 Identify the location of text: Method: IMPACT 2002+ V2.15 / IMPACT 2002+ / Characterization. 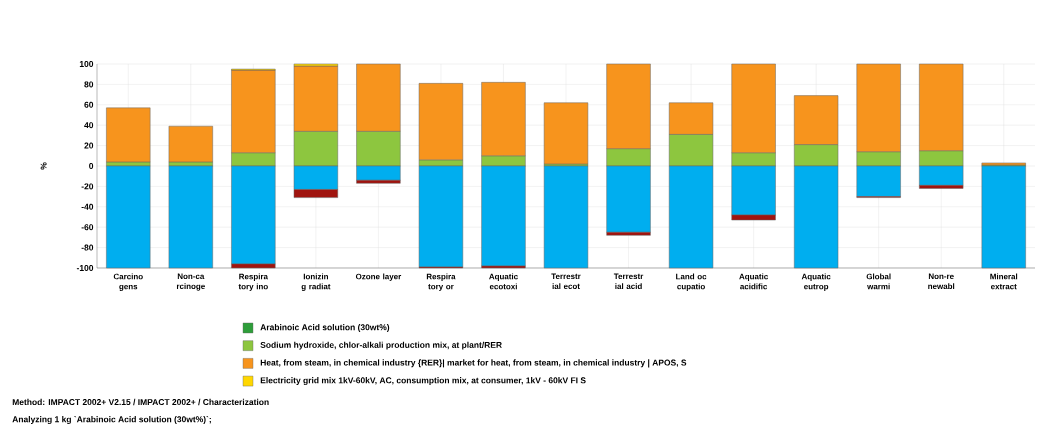
(140, 402).